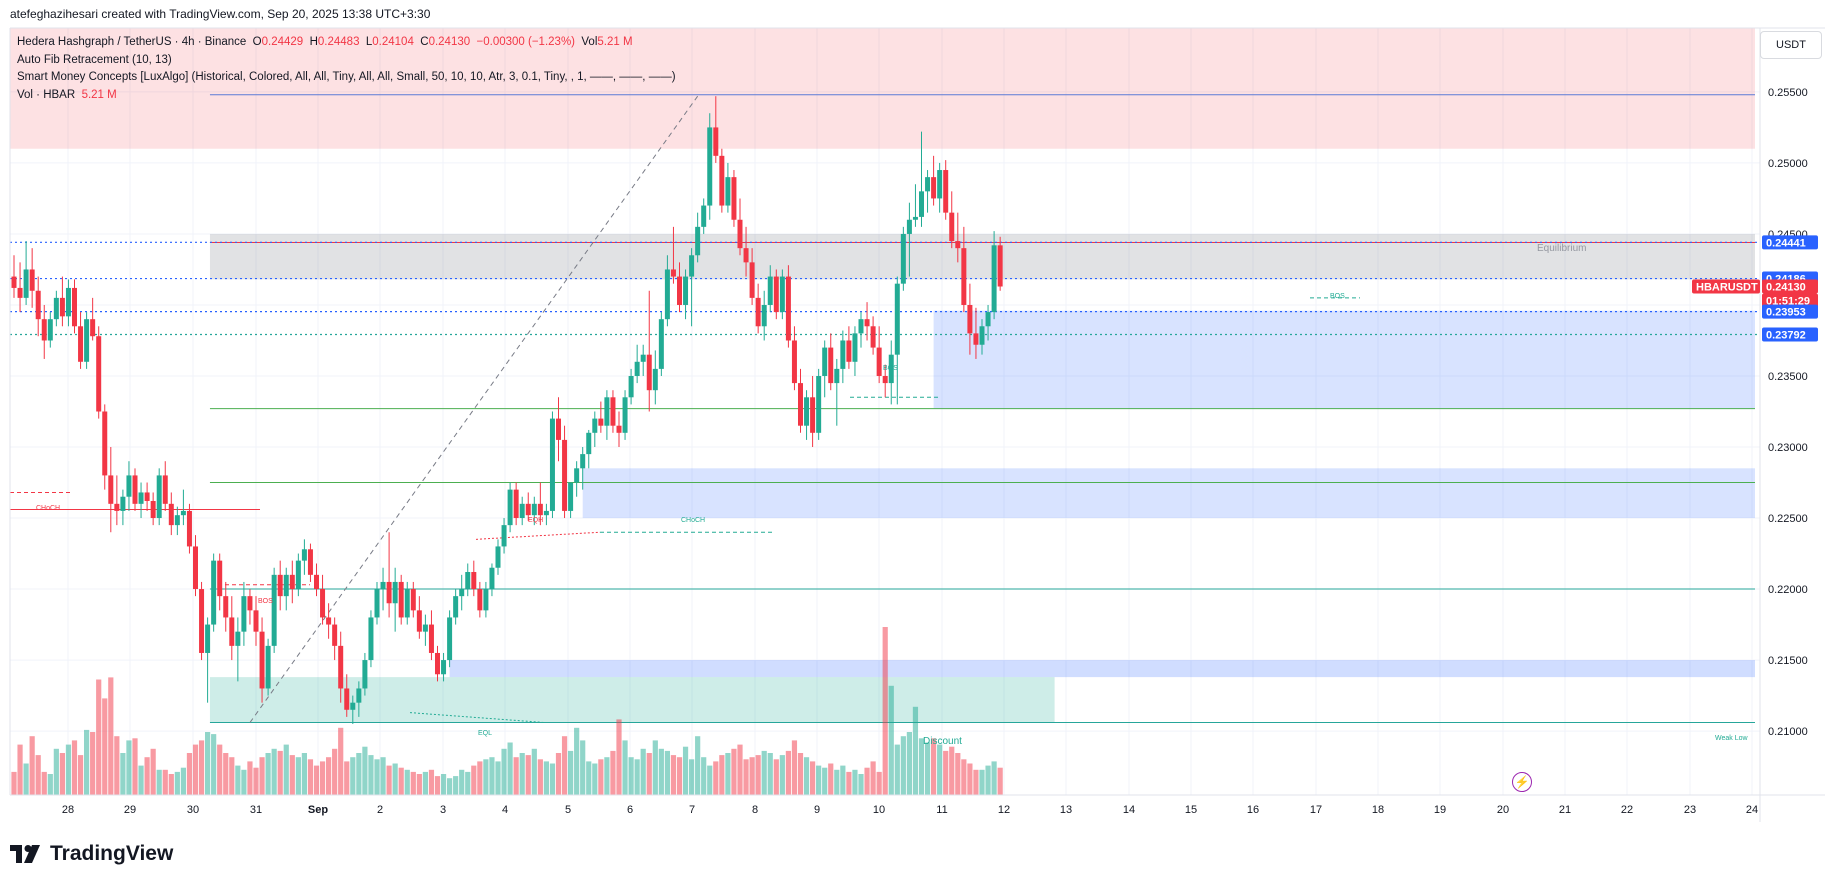 The width and height of the screenshot is (1835, 883). What do you see at coordinates (1316, 810) in the screenshot?
I see `time-tick-label: 17` at bounding box center [1316, 810].